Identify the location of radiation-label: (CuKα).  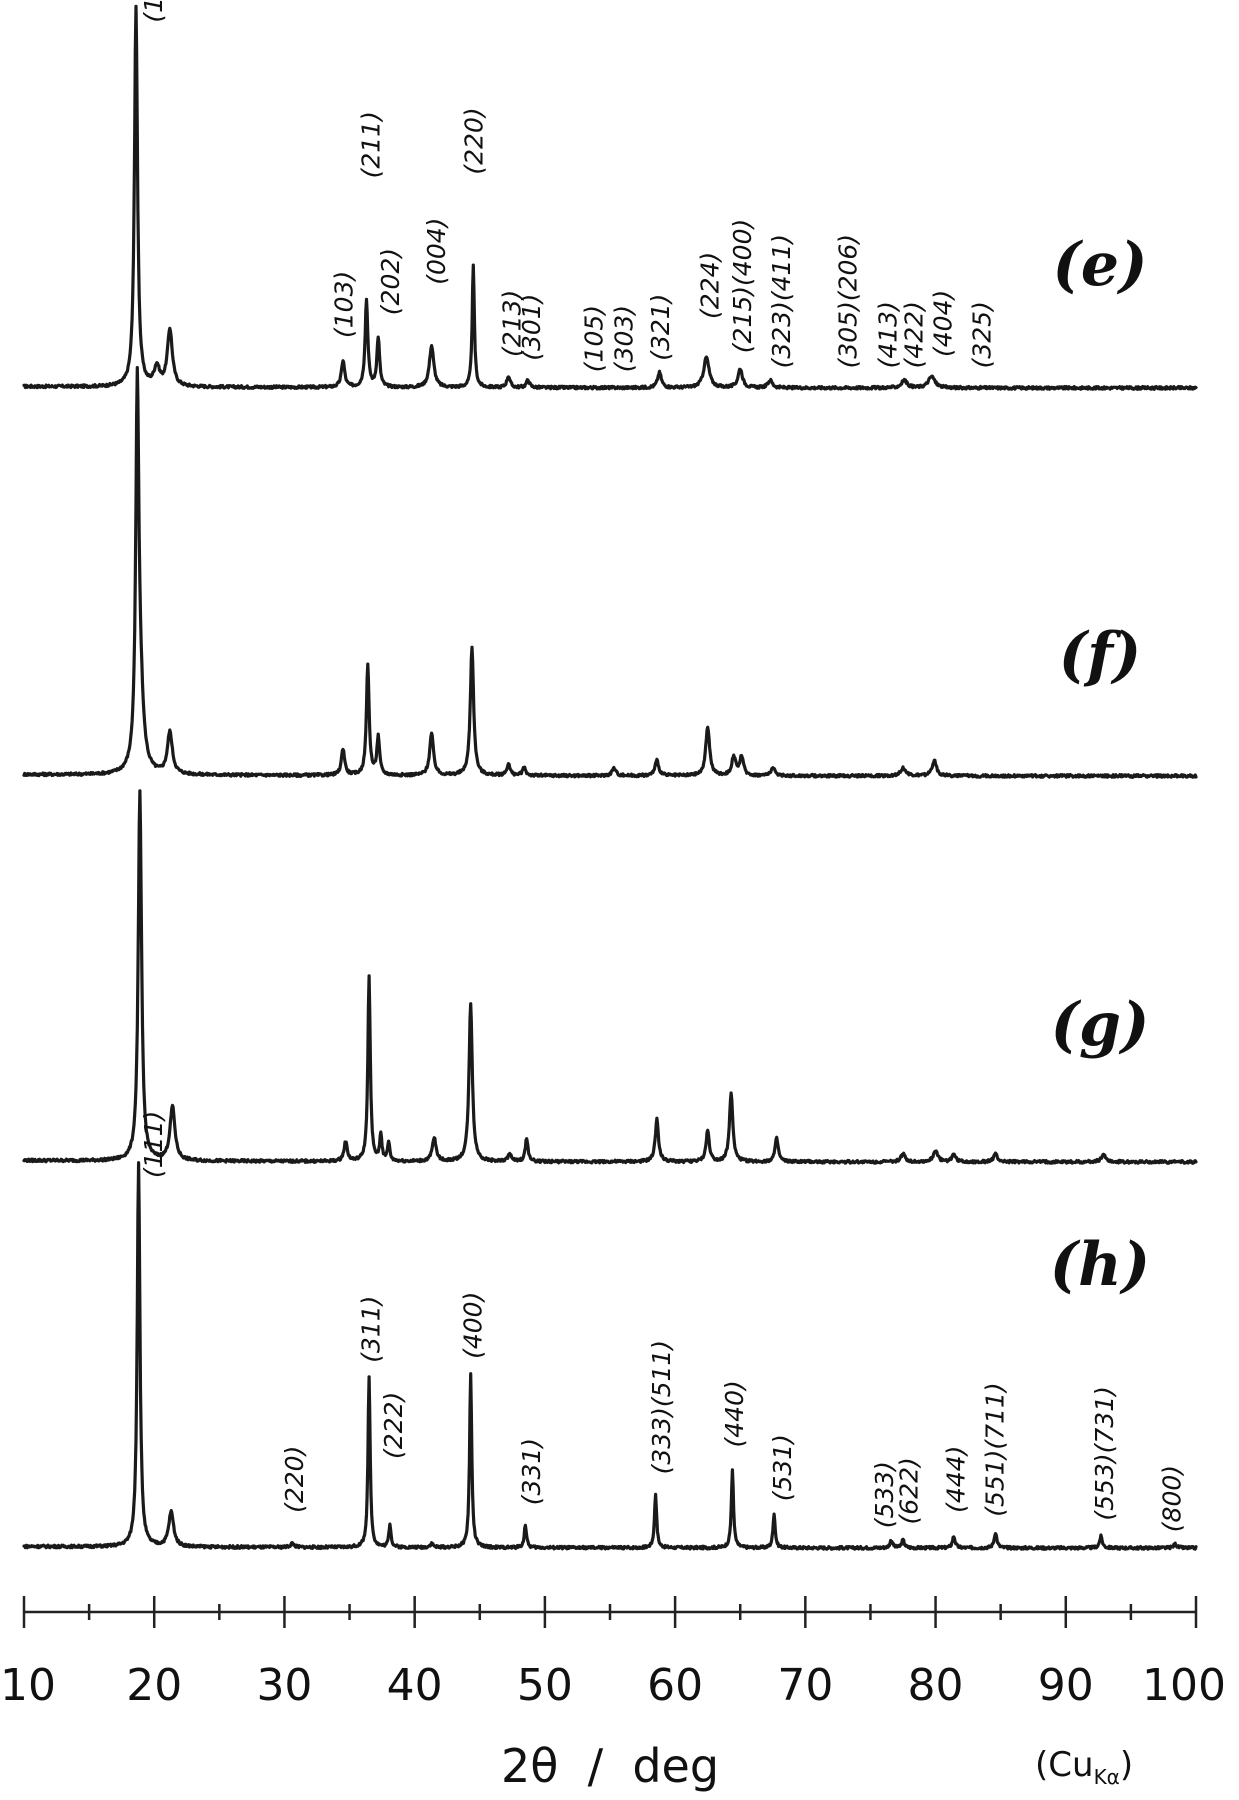
(1084, 1767).